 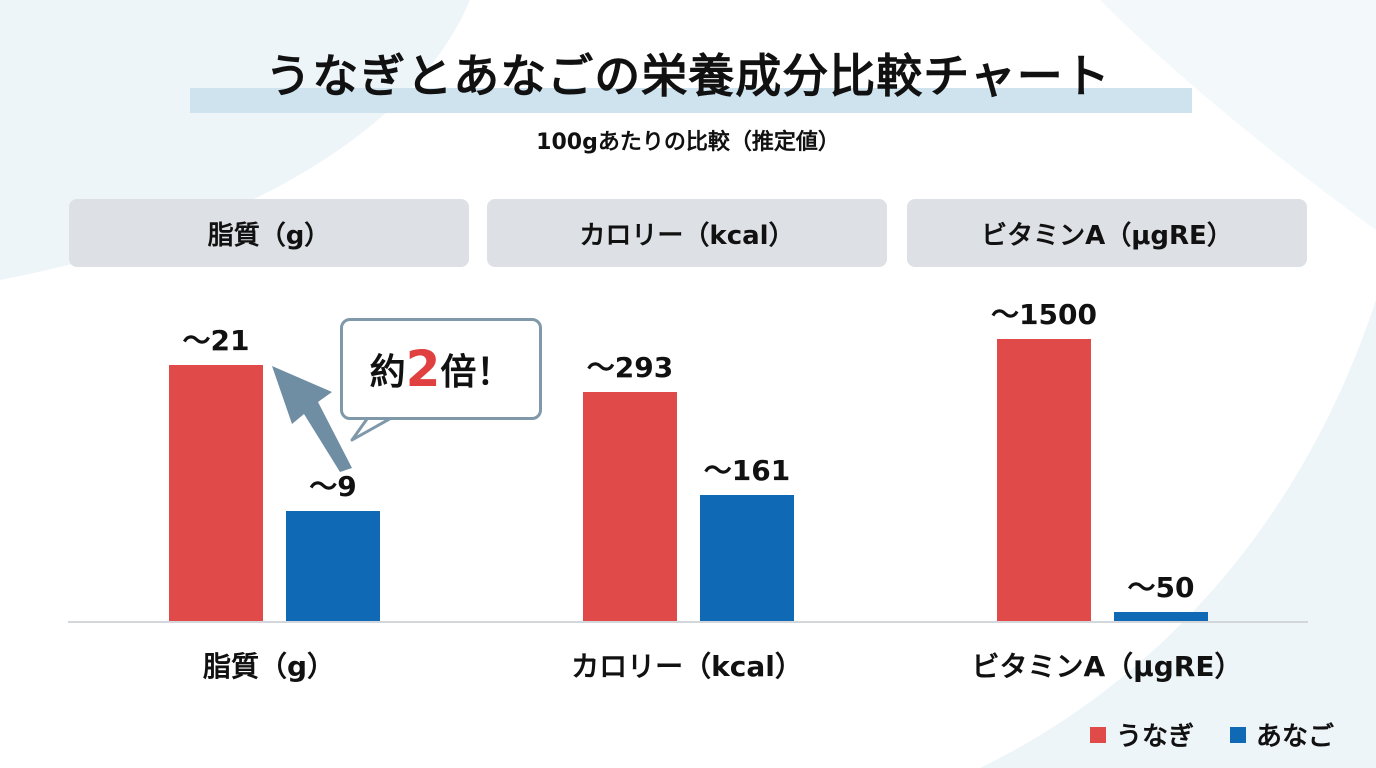 I want to click on legend-swatch-unagi, so click(x=1097, y=734).